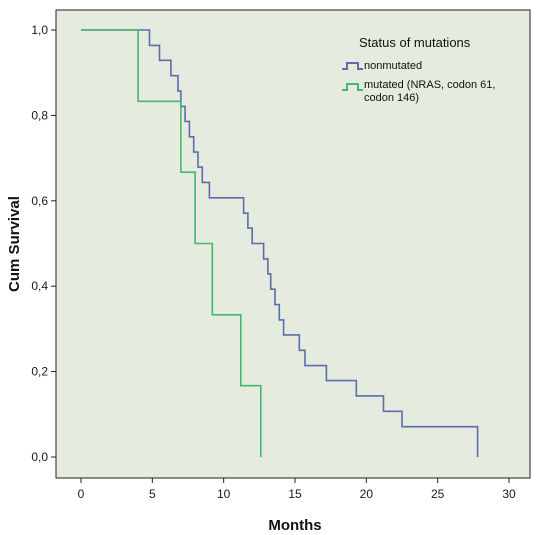 This screenshot has width=536, height=535. Describe the element at coordinates (39, 30) in the screenshot. I see `y-tick-label: 1,0` at that location.